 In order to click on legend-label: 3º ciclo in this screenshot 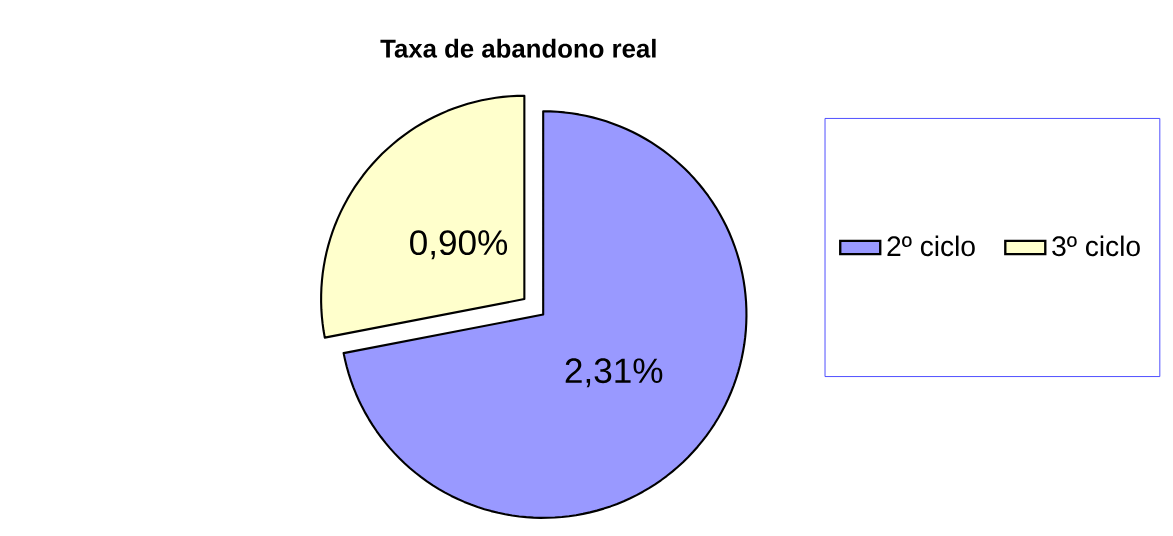, I will do `click(1096, 246)`.